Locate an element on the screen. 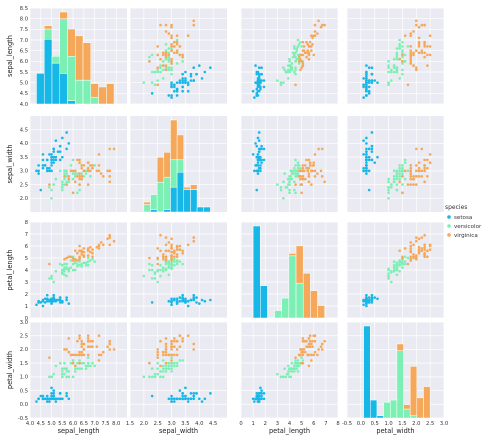 The image size is (500, 446). x-tick-label: 2.0 is located at coordinates (416, 424).